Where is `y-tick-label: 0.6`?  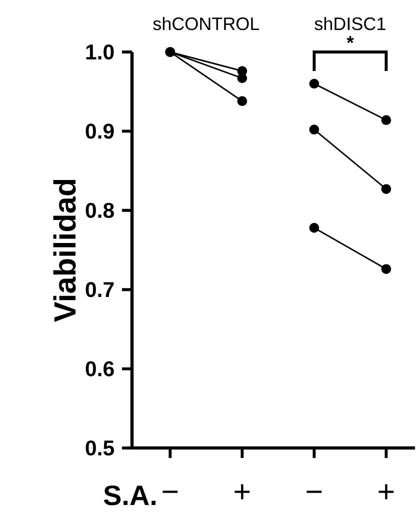 y-tick-label: 0.6 is located at coordinates (100, 368).